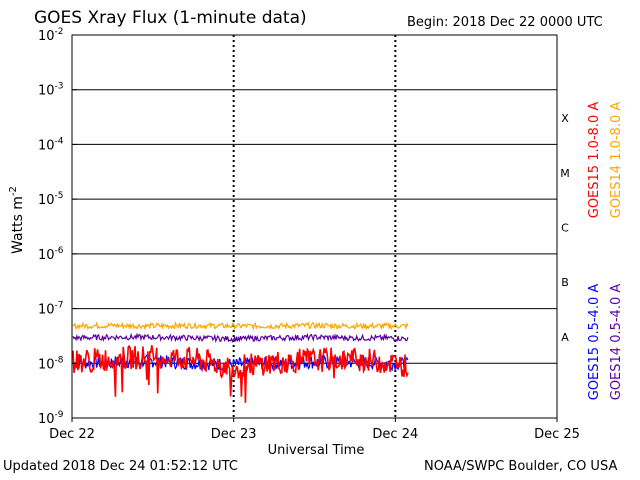 The image size is (640, 480). What do you see at coordinates (72, 434) in the screenshot?
I see `x-tick-label: Dec 22` at bounding box center [72, 434].